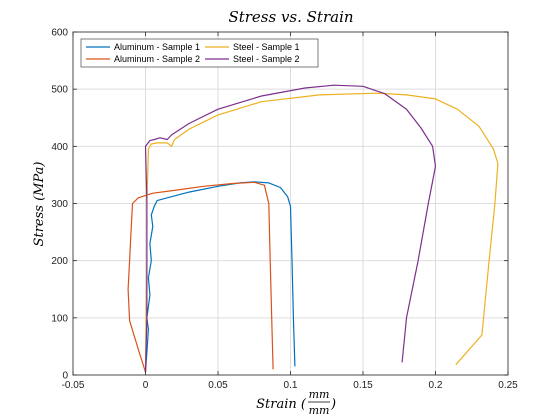 The height and width of the screenshot is (420, 560). I want to click on x-tick-label: 0.1, so click(291, 385).